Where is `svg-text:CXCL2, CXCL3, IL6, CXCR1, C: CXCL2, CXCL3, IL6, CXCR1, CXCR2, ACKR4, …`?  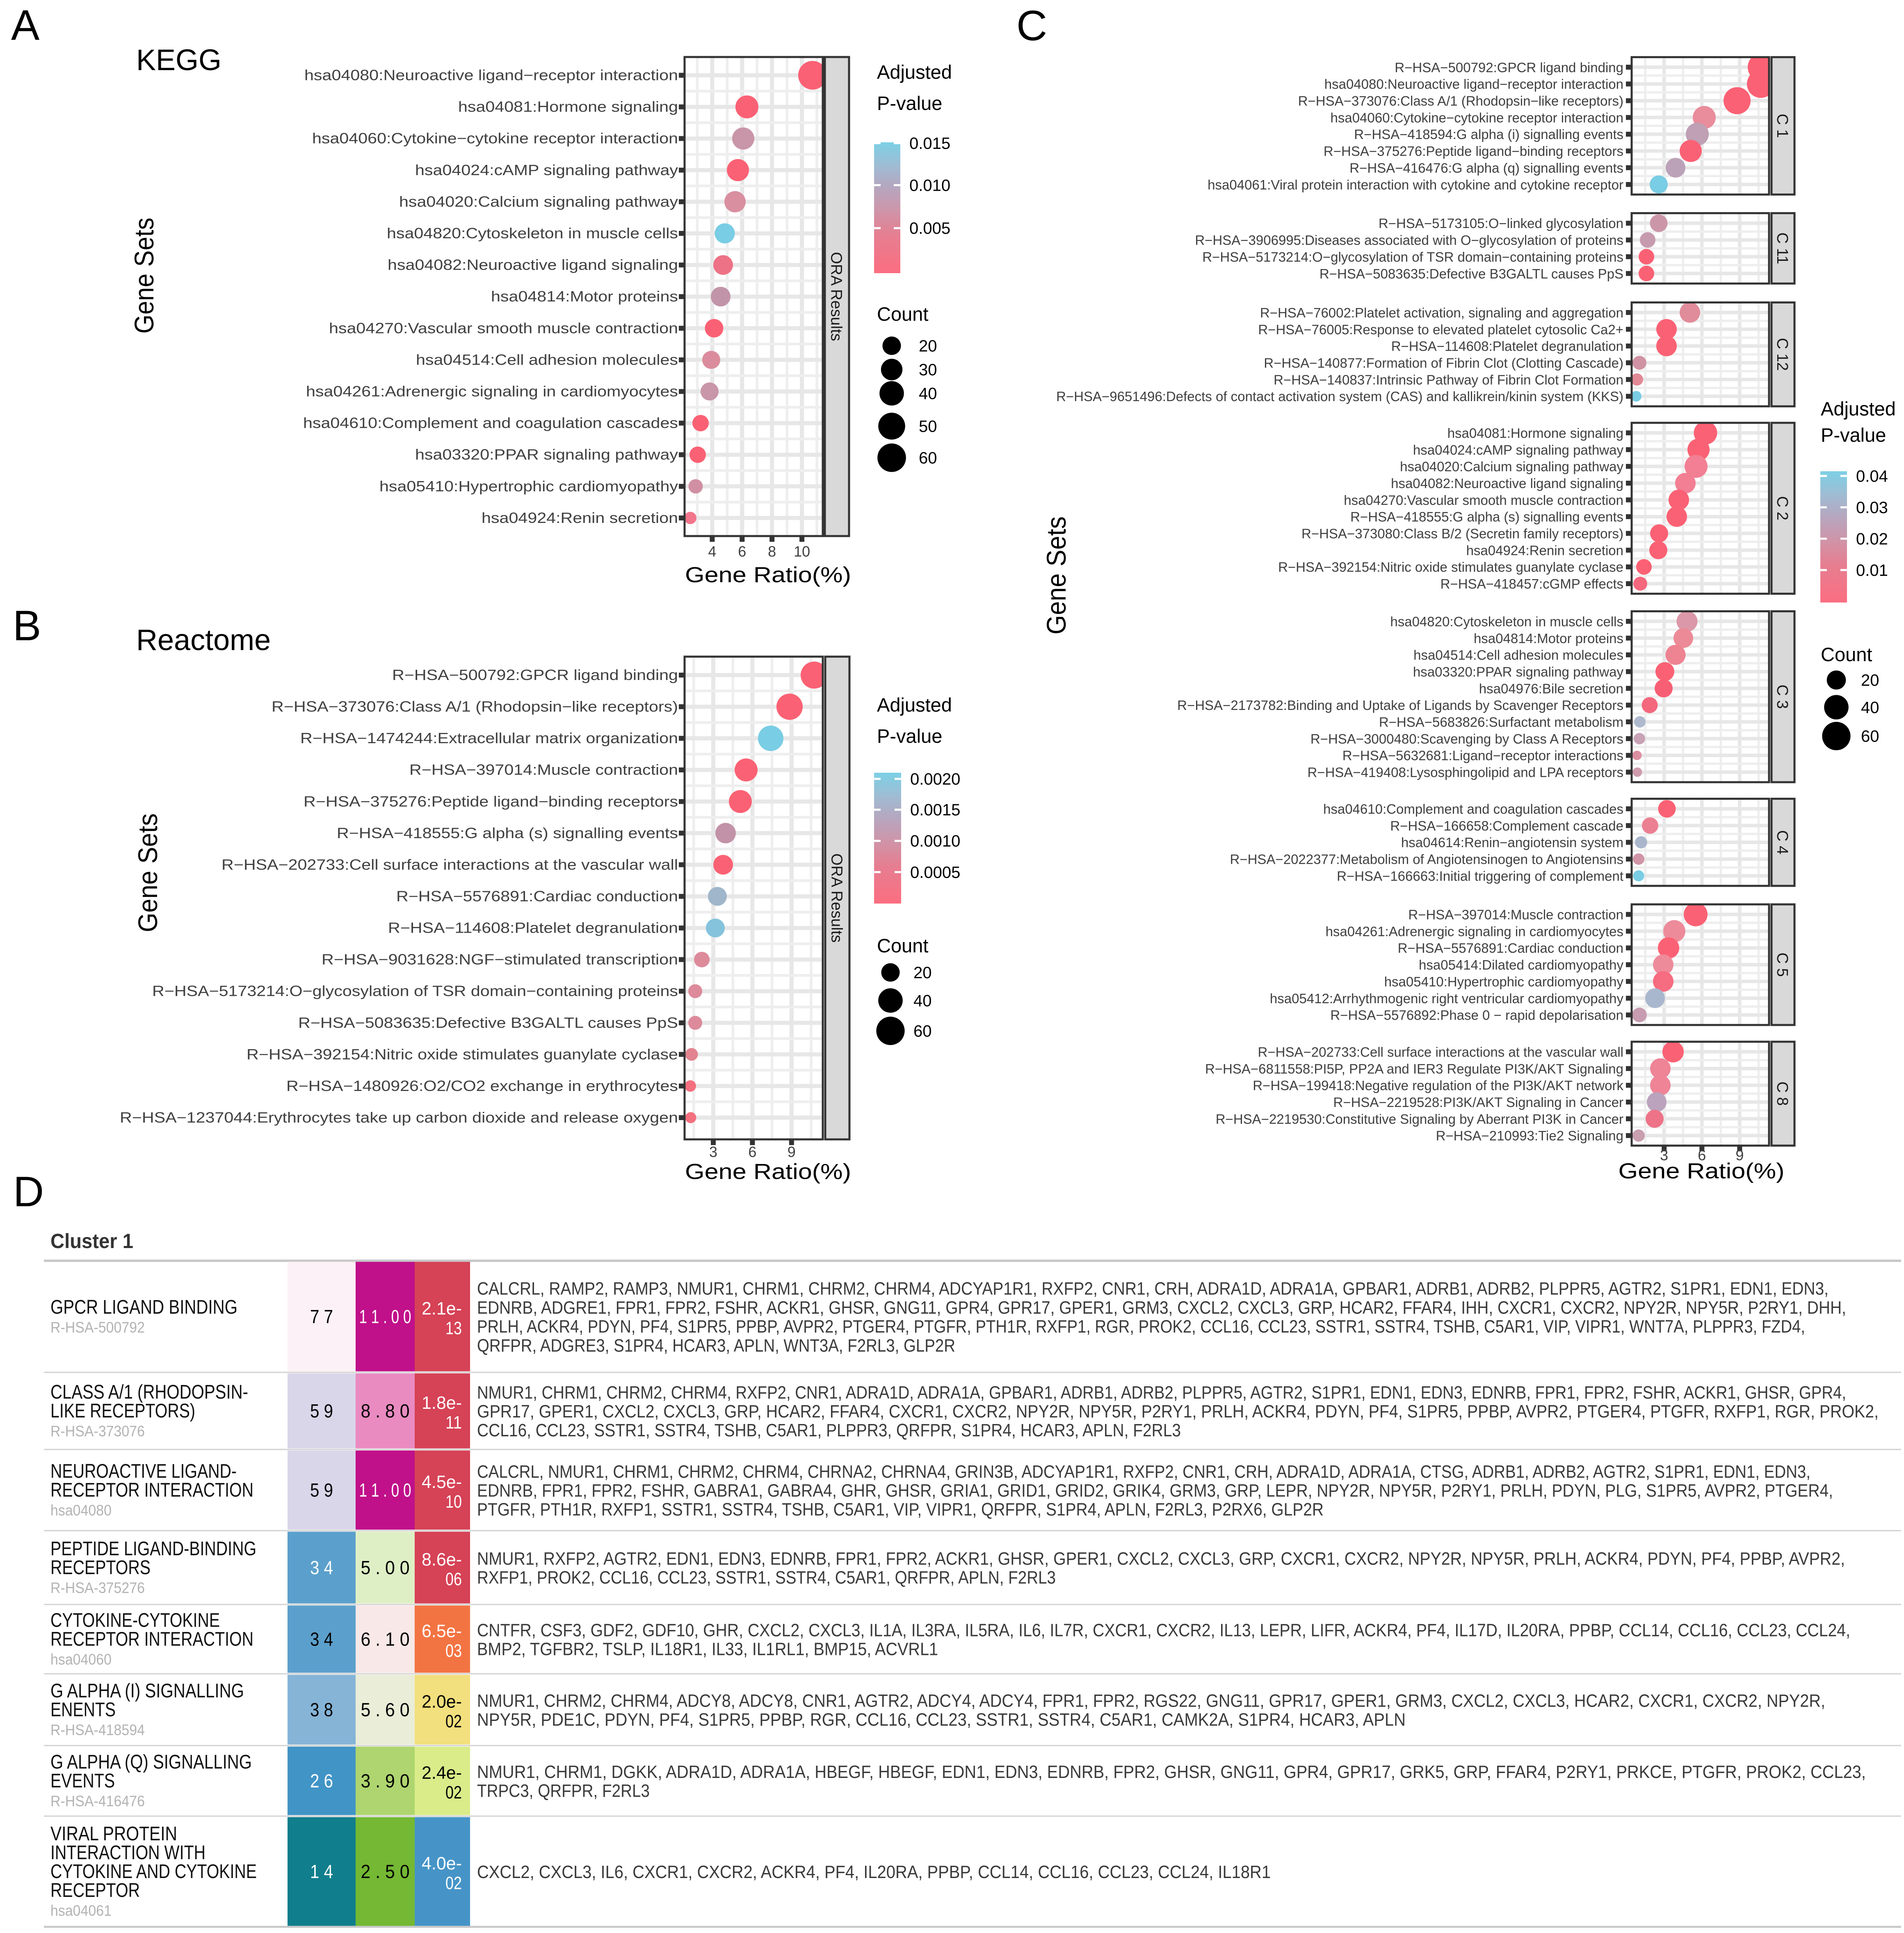 svg-text:CXCL2, CXCL3, IL6, CXCR1, C: CXCL2, CXCL3, IL6, CXCR1, CXCR2, ACKR4, … is located at coordinates (874, 1872).